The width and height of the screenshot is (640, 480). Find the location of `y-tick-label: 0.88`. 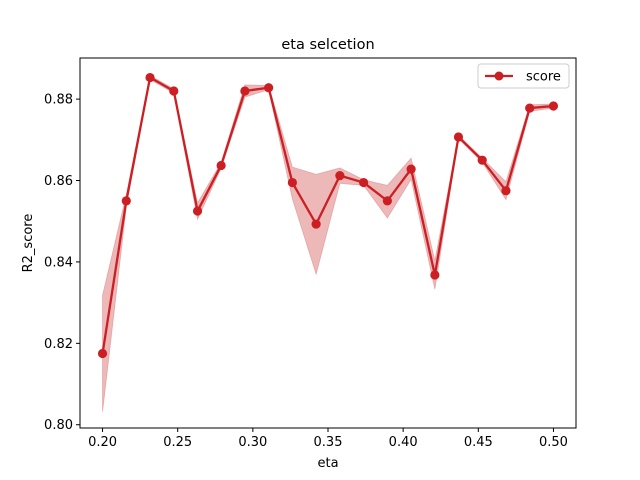

y-tick-label: 0.88 is located at coordinates (58, 100).